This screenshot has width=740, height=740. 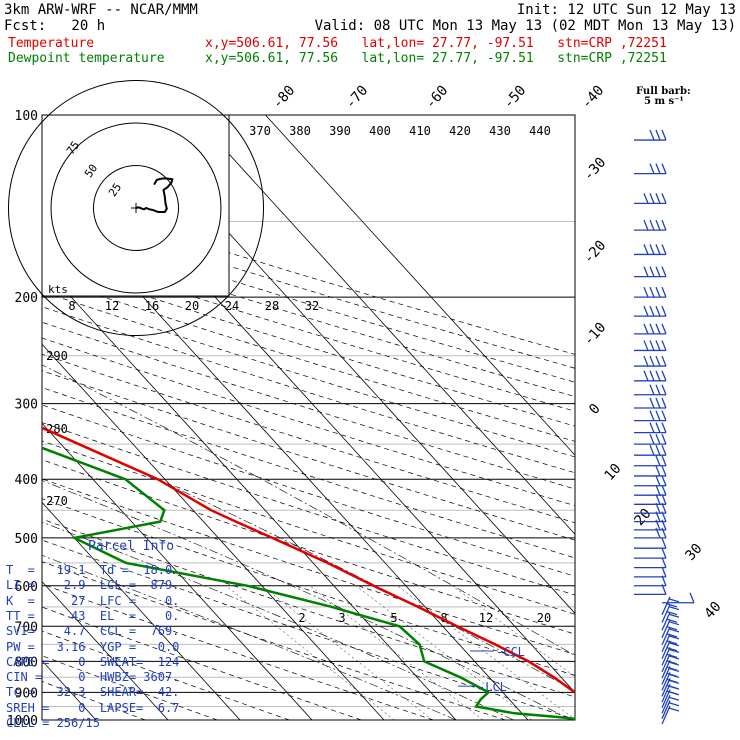 I want to click on isotherm-label: -50, so click(x=515, y=98).